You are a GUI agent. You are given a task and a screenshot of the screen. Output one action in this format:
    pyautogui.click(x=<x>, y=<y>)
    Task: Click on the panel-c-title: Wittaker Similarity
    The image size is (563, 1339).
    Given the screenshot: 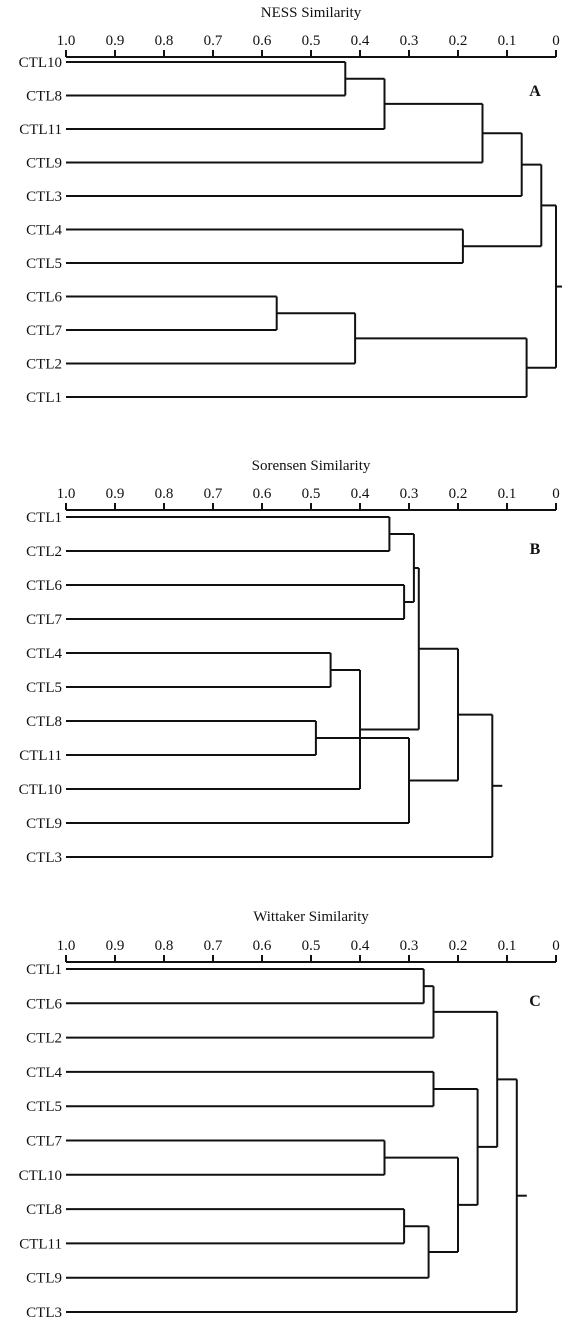 What is the action you would take?
    pyautogui.click(x=311, y=917)
    